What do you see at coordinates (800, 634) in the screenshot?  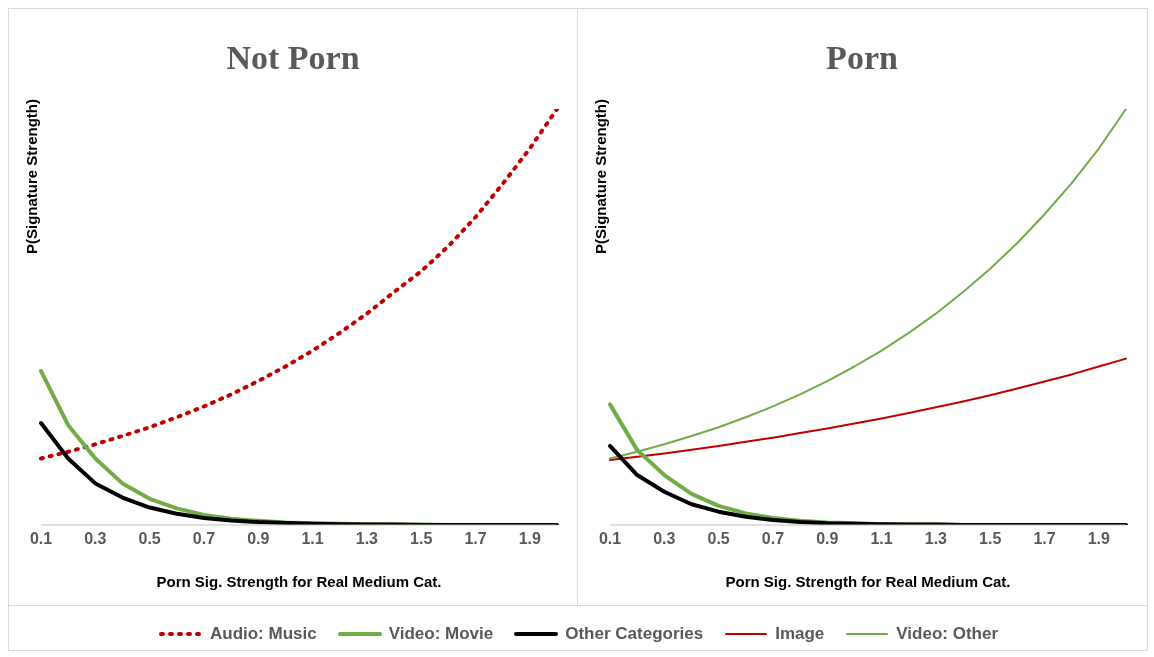 I see `legend-label: Image` at bounding box center [800, 634].